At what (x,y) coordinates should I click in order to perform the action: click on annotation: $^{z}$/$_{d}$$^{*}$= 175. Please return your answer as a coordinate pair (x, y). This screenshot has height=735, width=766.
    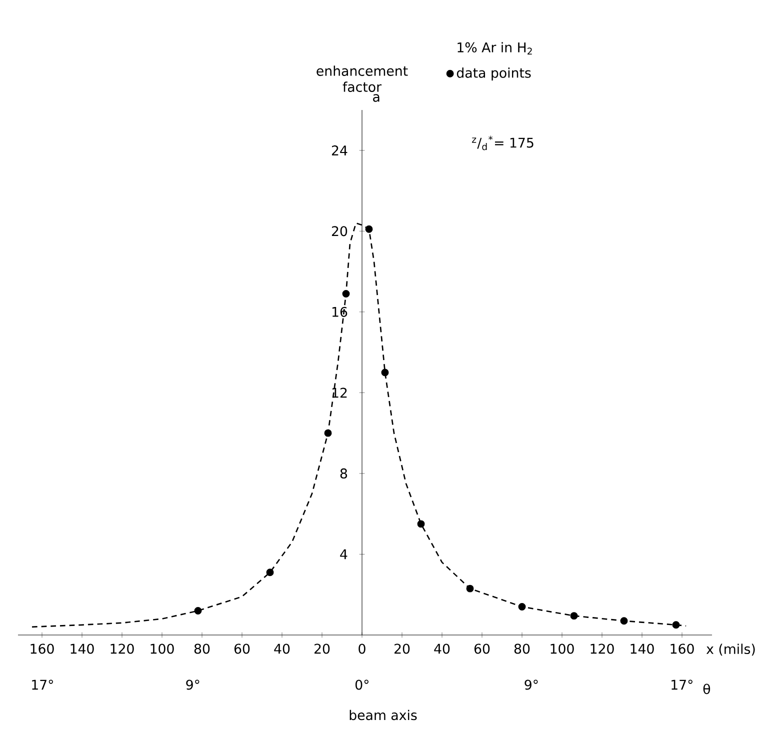
    Looking at the image, I should click on (503, 143).